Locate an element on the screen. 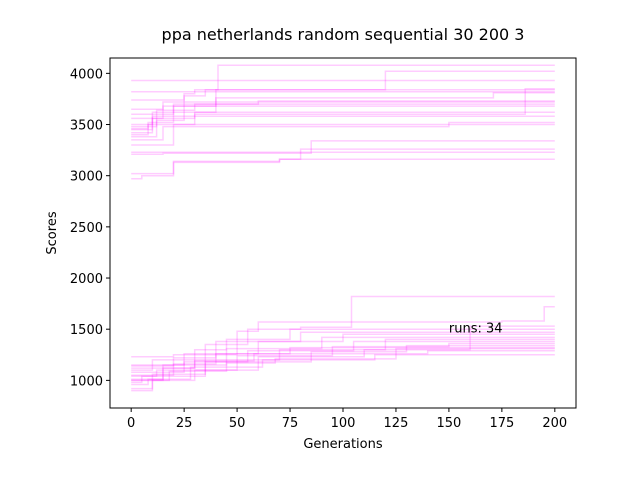 Image resolution: width=640 pixels, height=480 pixels. y-axis-label: Scores is located at coordinates (52, 232).